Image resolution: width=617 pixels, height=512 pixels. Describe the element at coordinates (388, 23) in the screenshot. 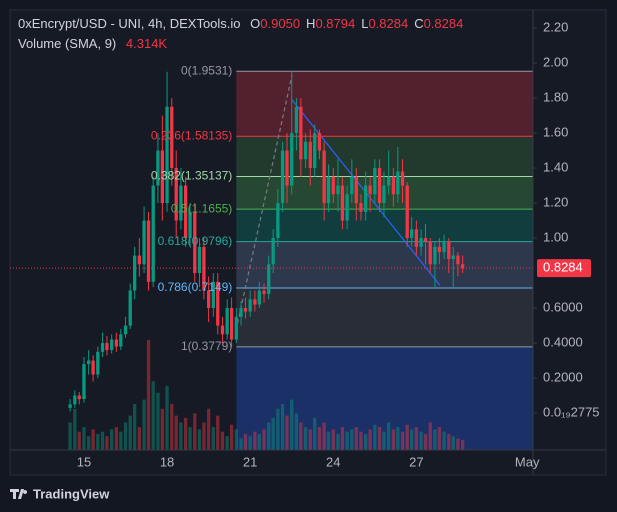

I see `ohlc-value: 0.8284` at that location.